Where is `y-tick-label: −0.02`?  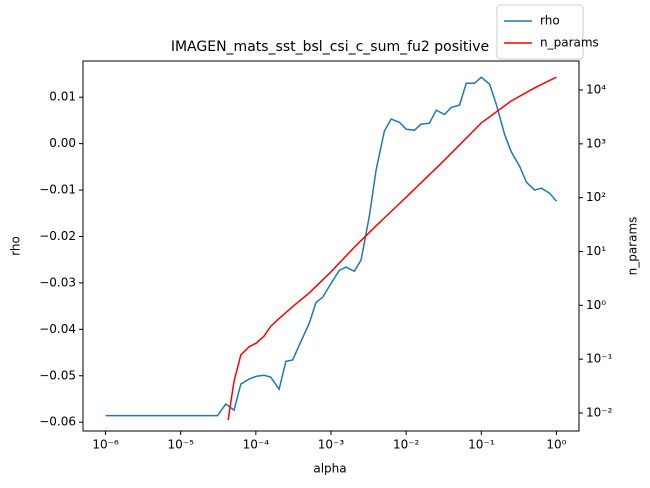
y-tick-label: −0.02 is located at coordinates (57, 236).